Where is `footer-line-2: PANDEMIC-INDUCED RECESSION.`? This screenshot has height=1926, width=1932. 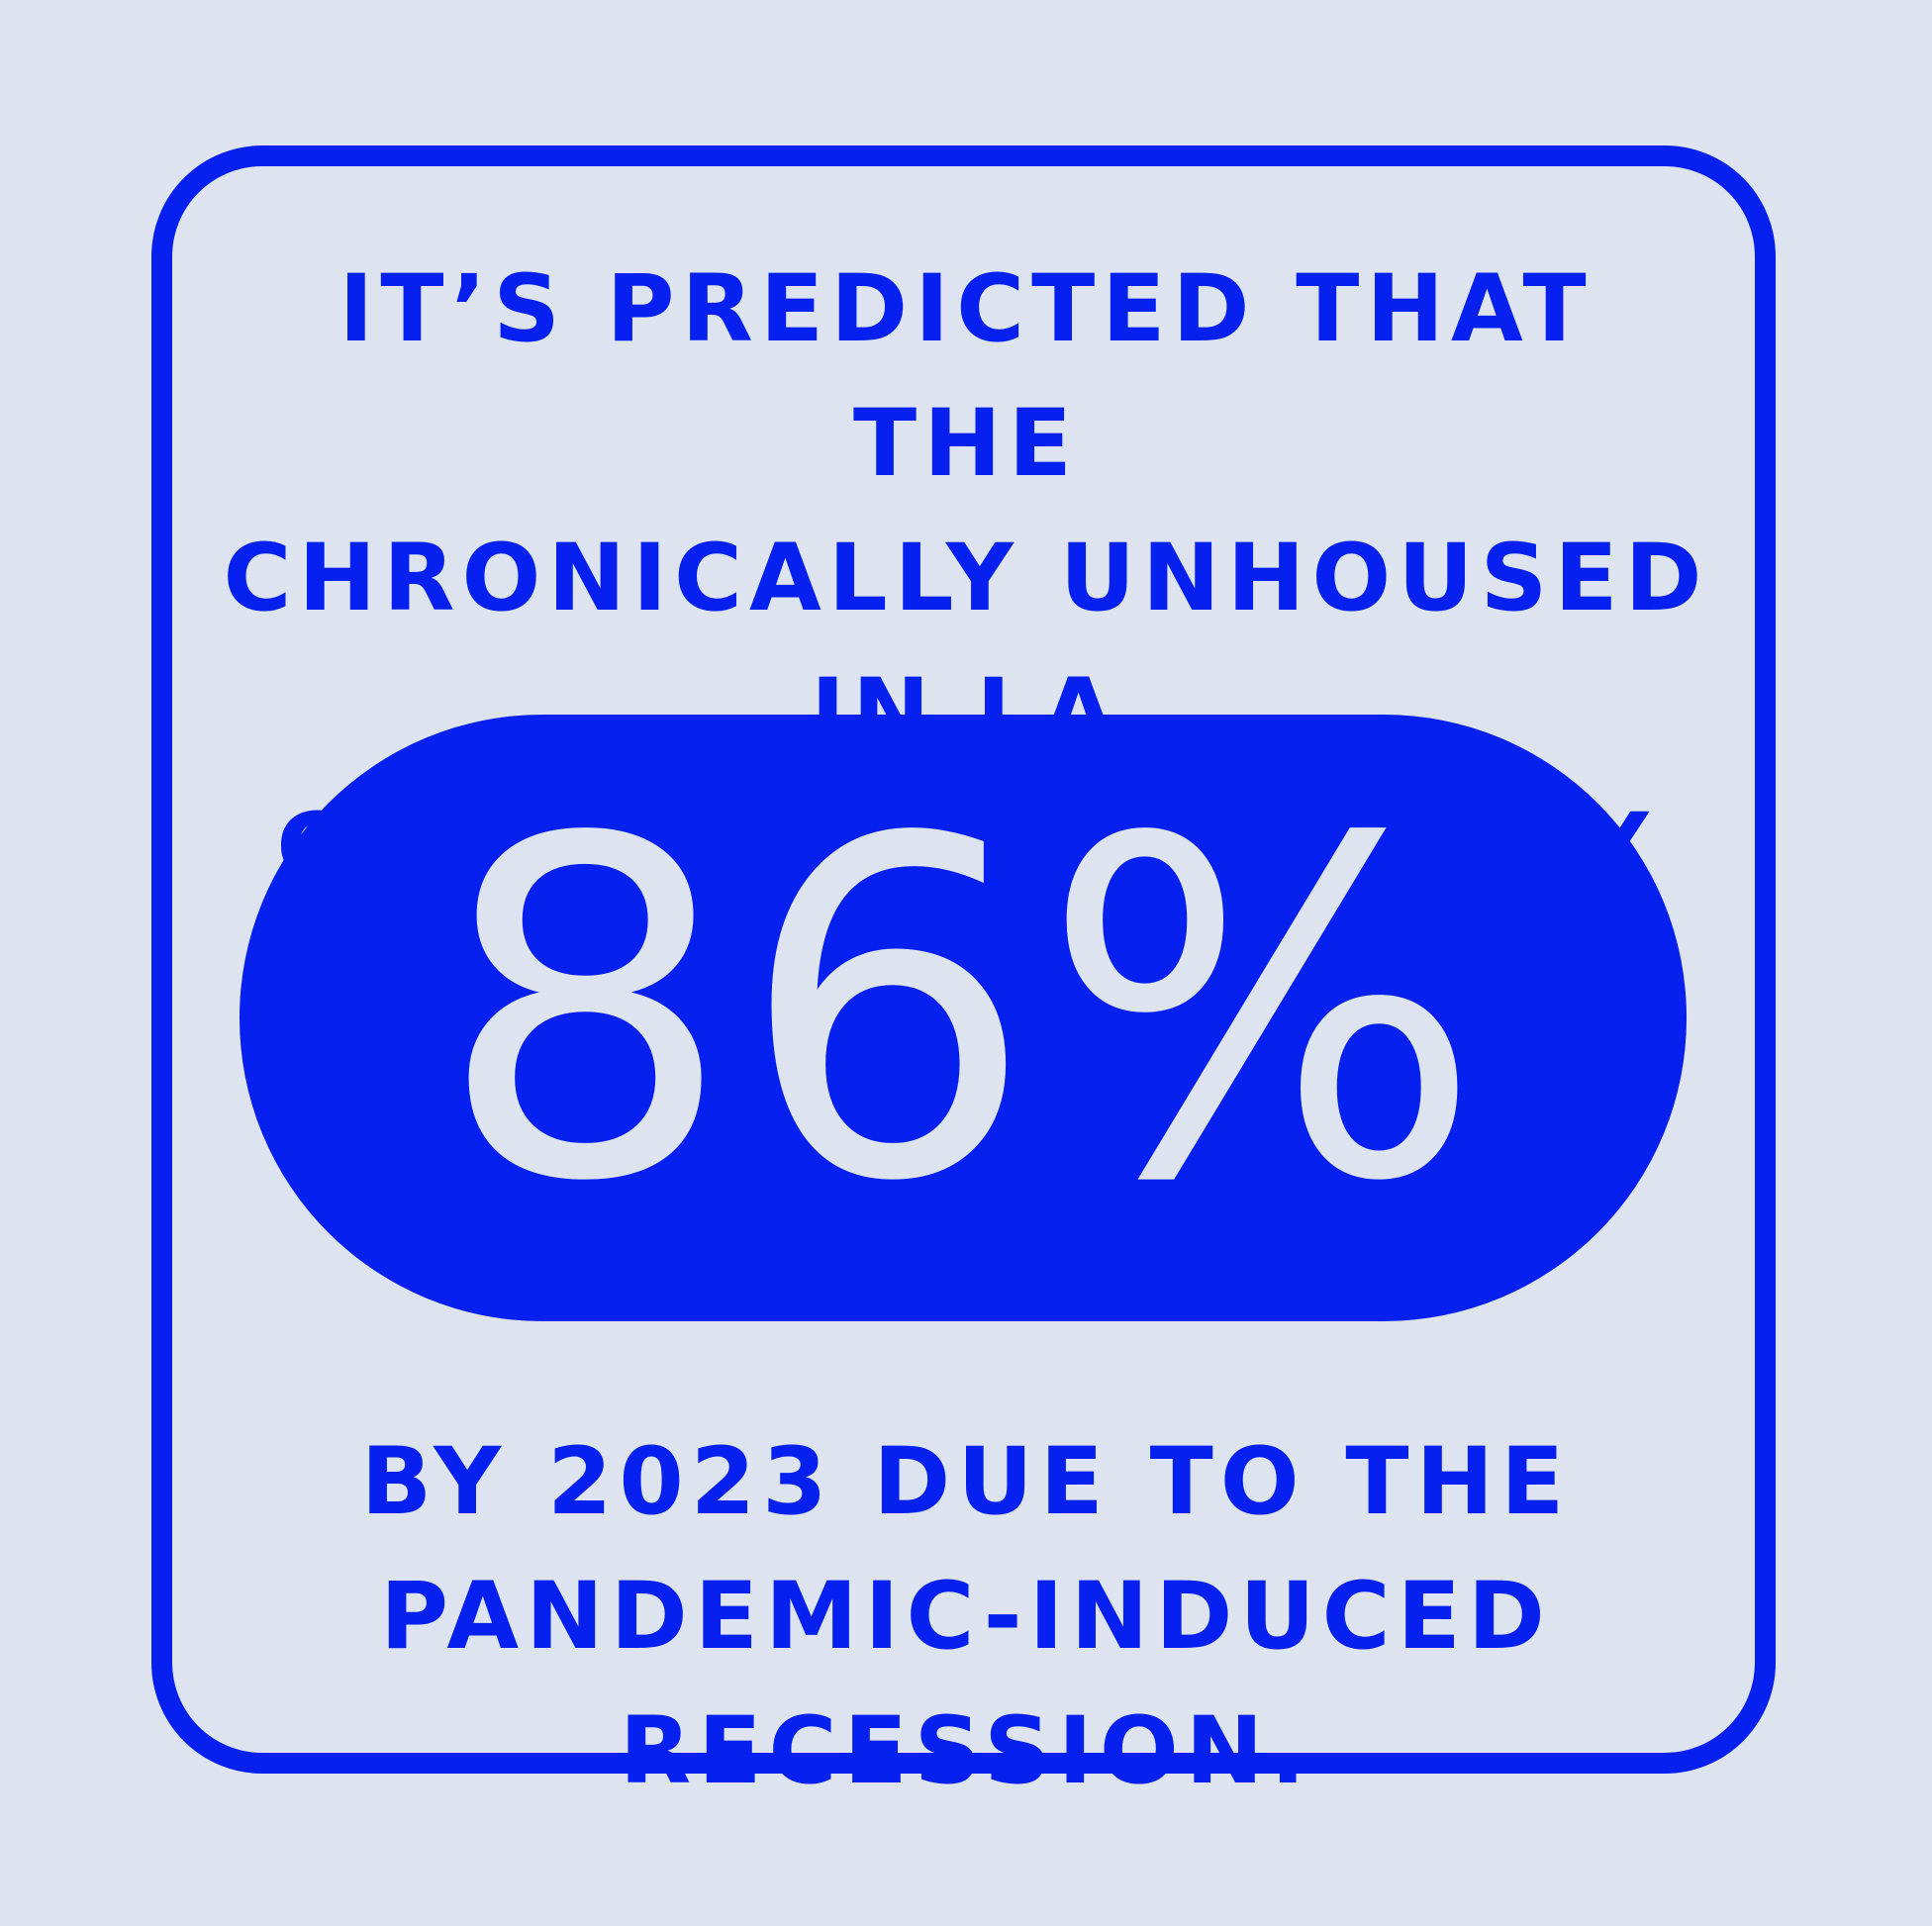
footer-line-2: PANDEMIC-INDUCED RECESSION. is located at coordinates (966, 1684).